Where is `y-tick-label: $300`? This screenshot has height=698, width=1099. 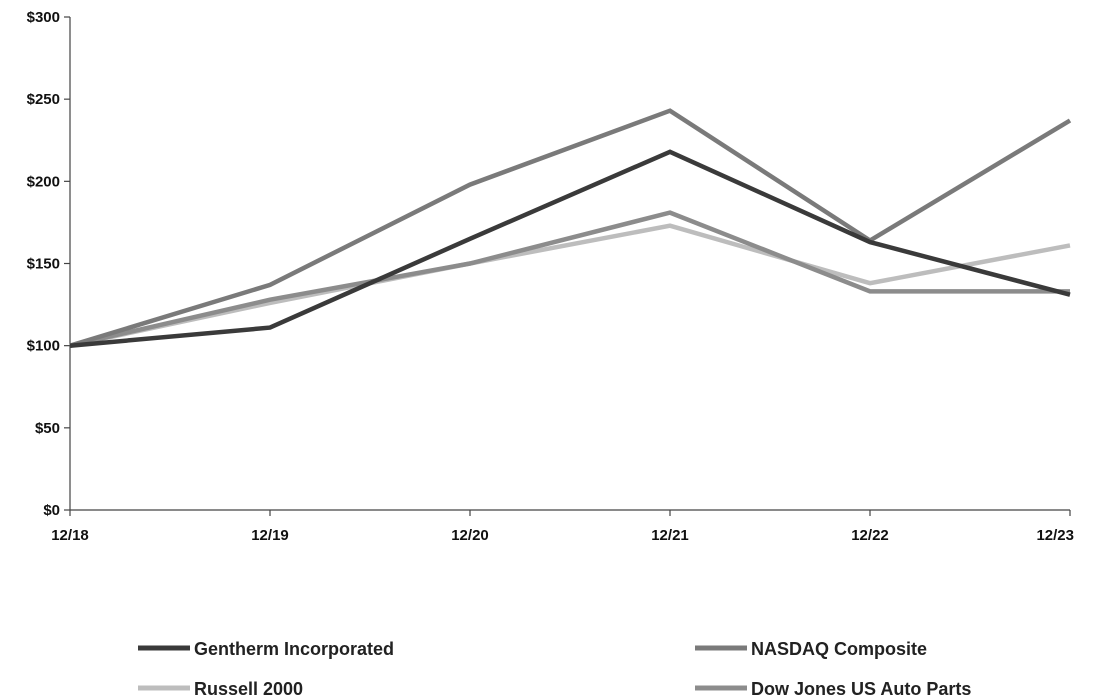 y-tick-label: $300 is located at coordinates (43, 17).